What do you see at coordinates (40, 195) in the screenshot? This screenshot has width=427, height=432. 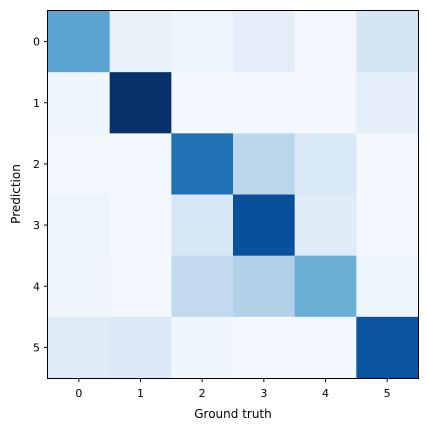 I see `y-axis-ticks: 0 1 2 3 4 5` at bounding box center [40, 195].